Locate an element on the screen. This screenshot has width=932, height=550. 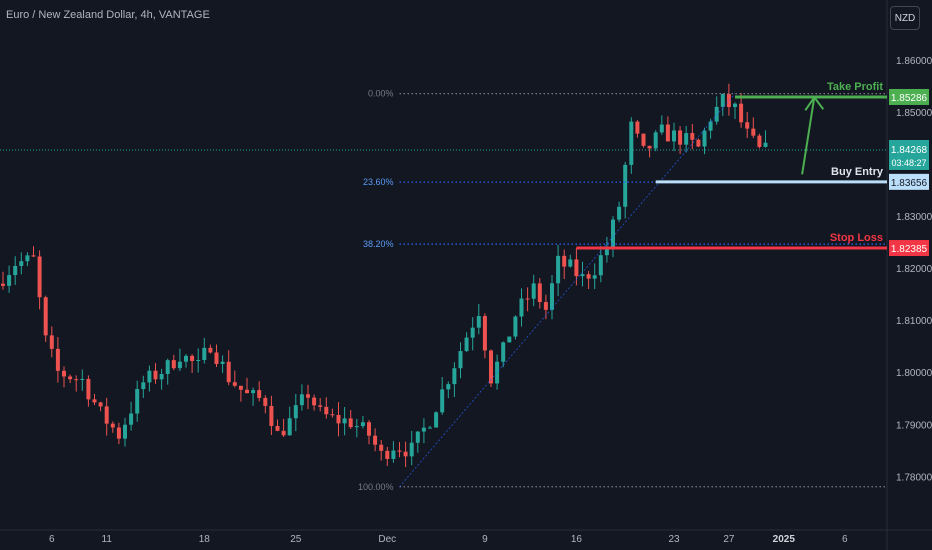
fib-level-label: 0.00% is located at coordinates (381, 94).